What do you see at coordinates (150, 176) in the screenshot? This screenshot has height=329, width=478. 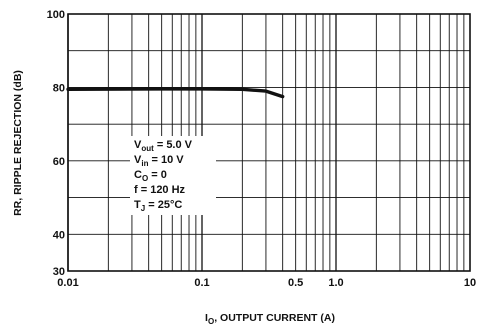 I see `condition-line: CO = 0` at bounding box center [150, 176].